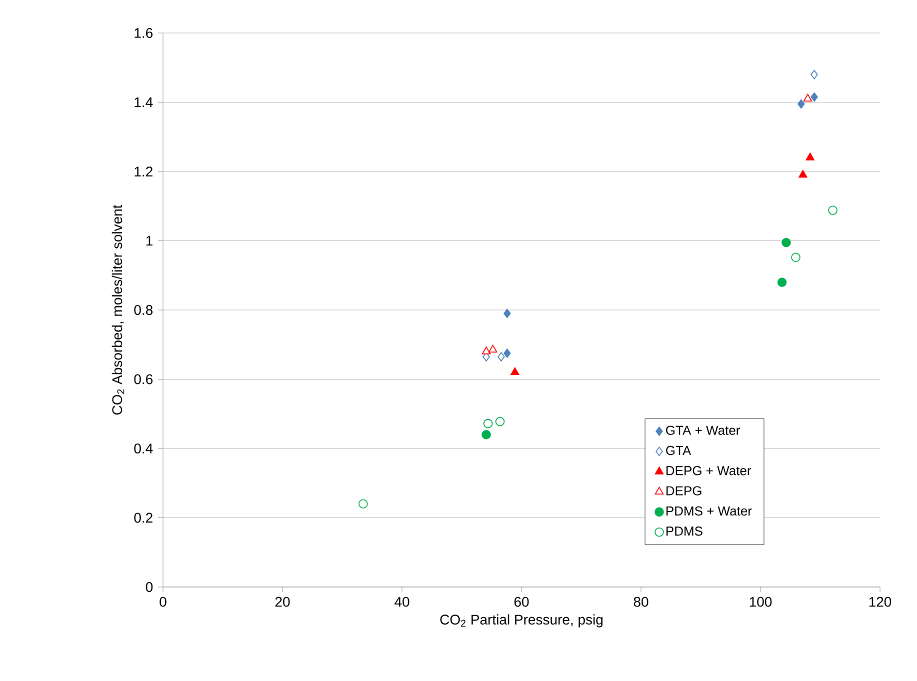  What do you see at coordinates (163, 601) in the screenshot?
I see `x-tick-label: 0` at bounding box center [163, 601].